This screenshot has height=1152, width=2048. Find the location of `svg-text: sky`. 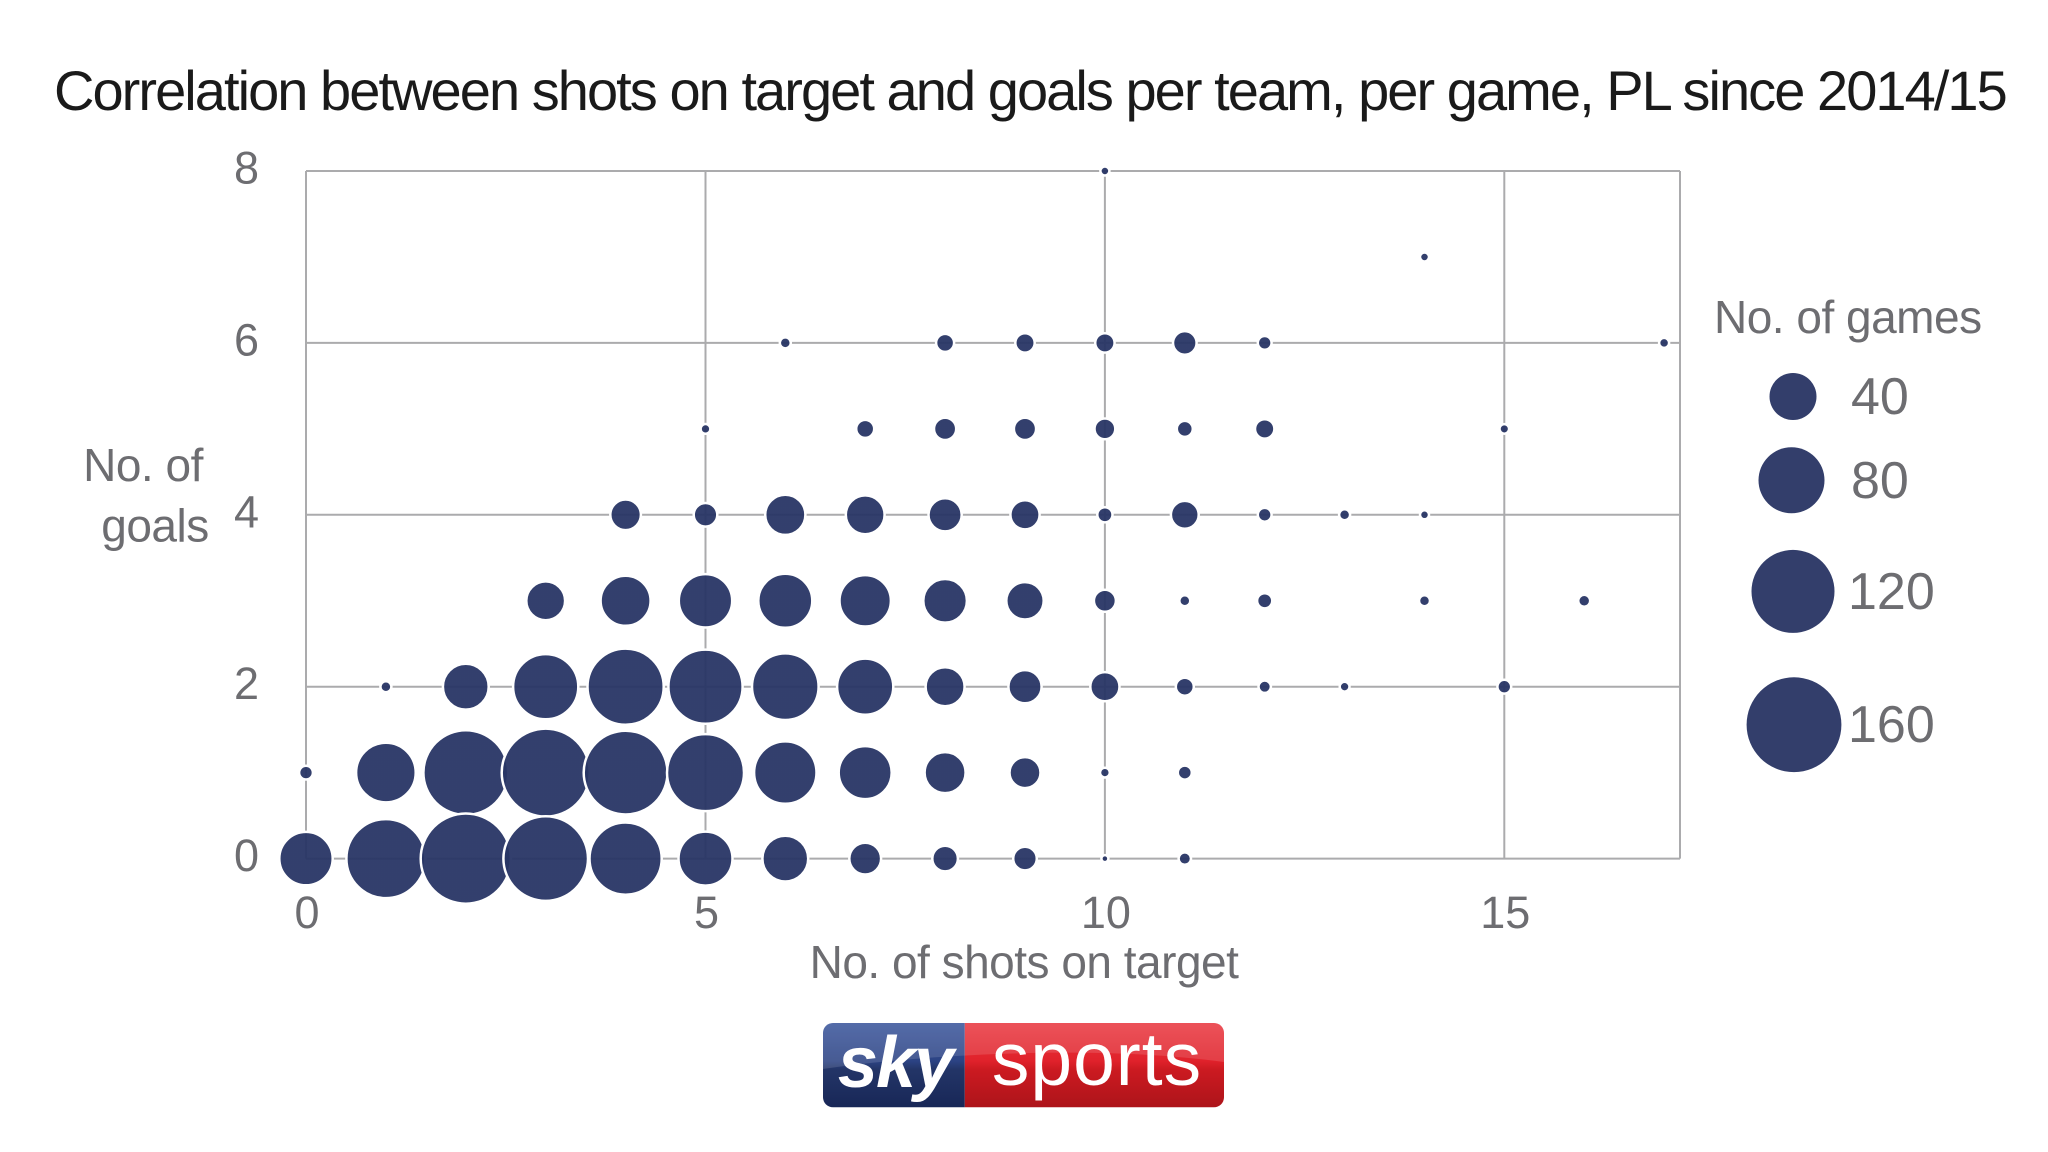

svg-text: sky is located at coordinates (898, 1063).